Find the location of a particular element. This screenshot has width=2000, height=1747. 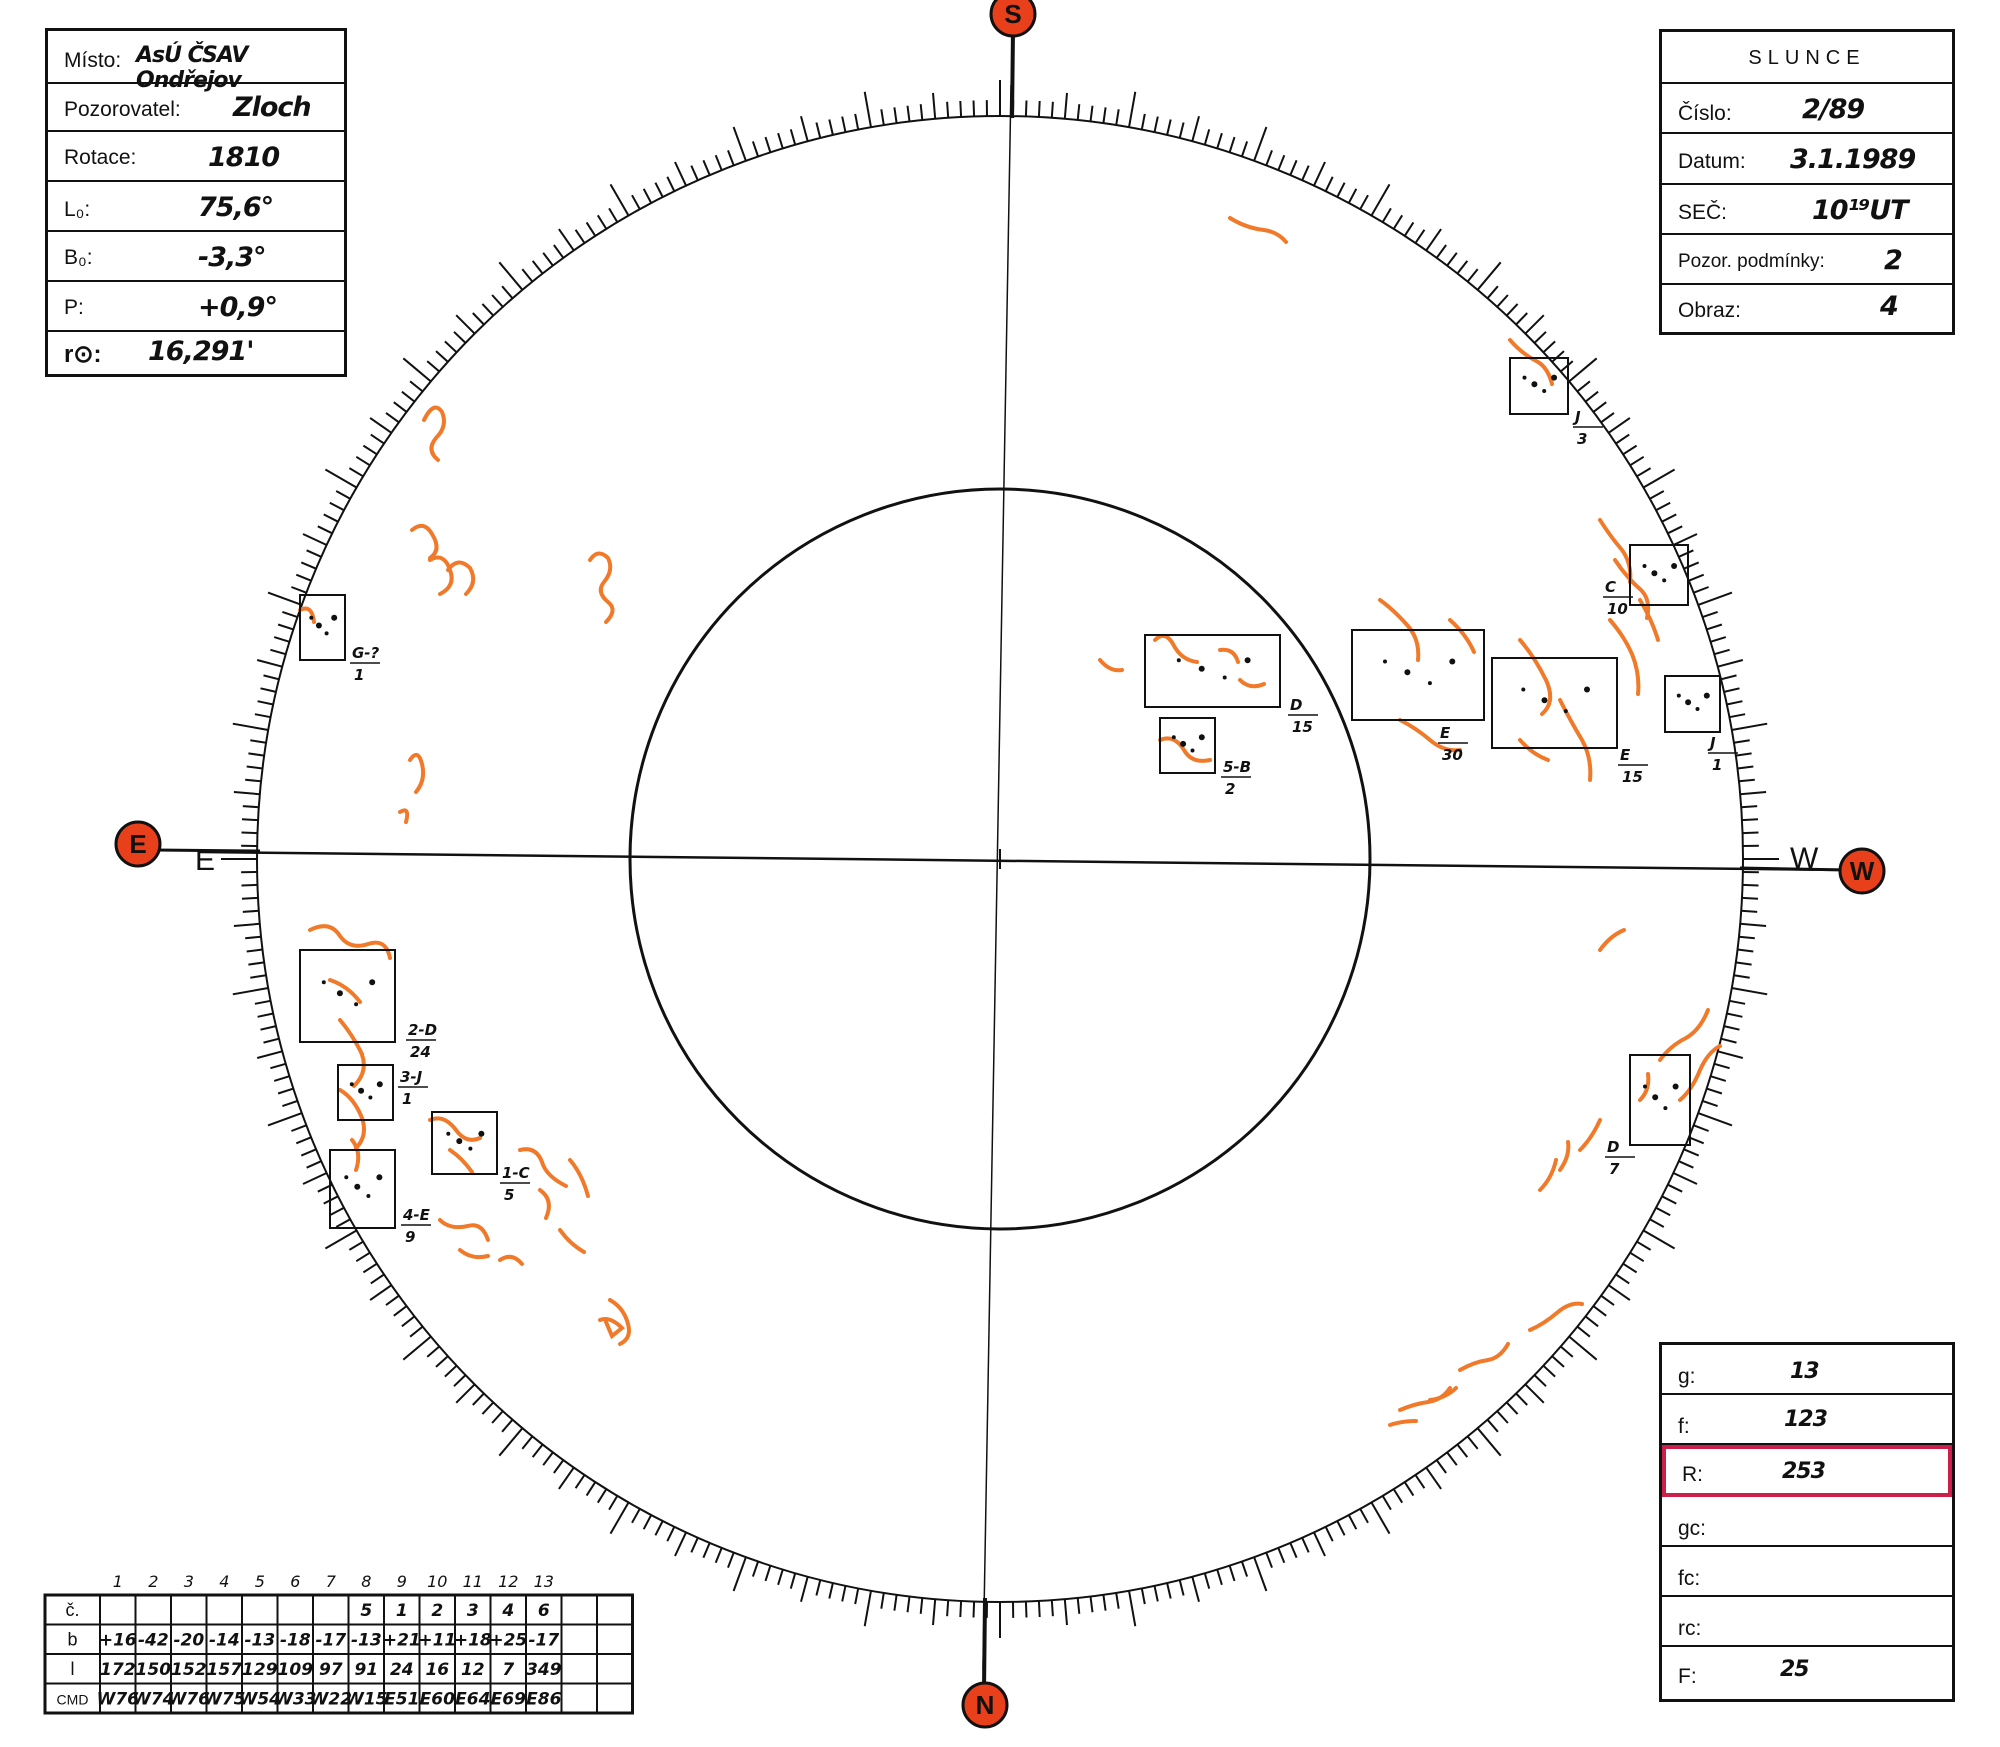

p-value: +0,9° is located at coordinates (238, 307).